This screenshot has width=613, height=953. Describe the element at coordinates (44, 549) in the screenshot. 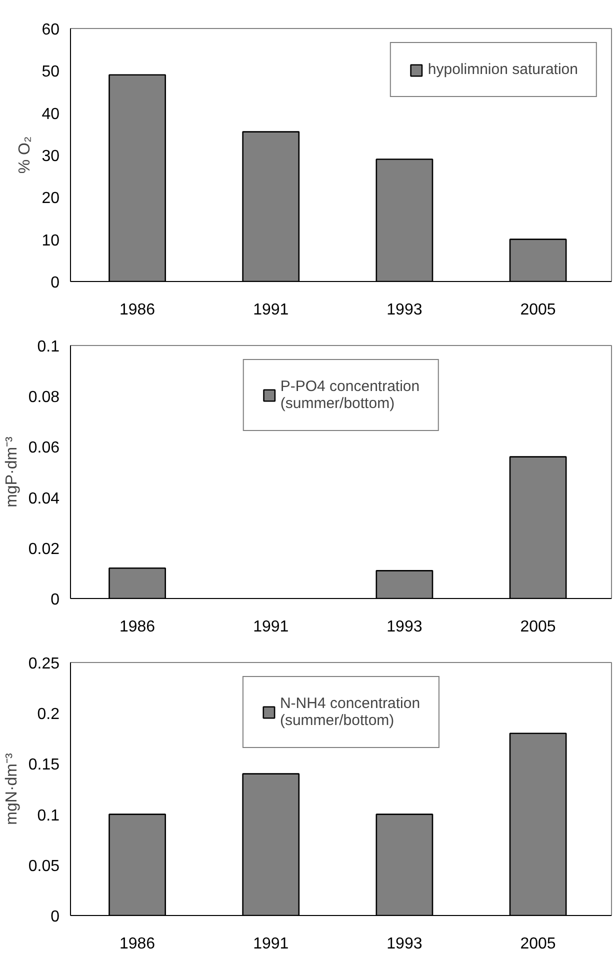

I see `y-tick-label: 0.02` at that location.